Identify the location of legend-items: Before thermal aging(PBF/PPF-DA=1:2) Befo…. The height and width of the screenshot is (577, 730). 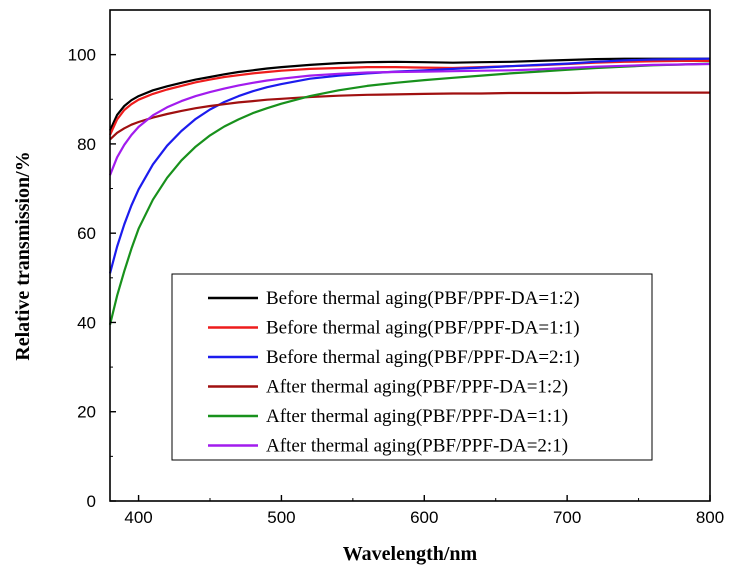
(394, 372).